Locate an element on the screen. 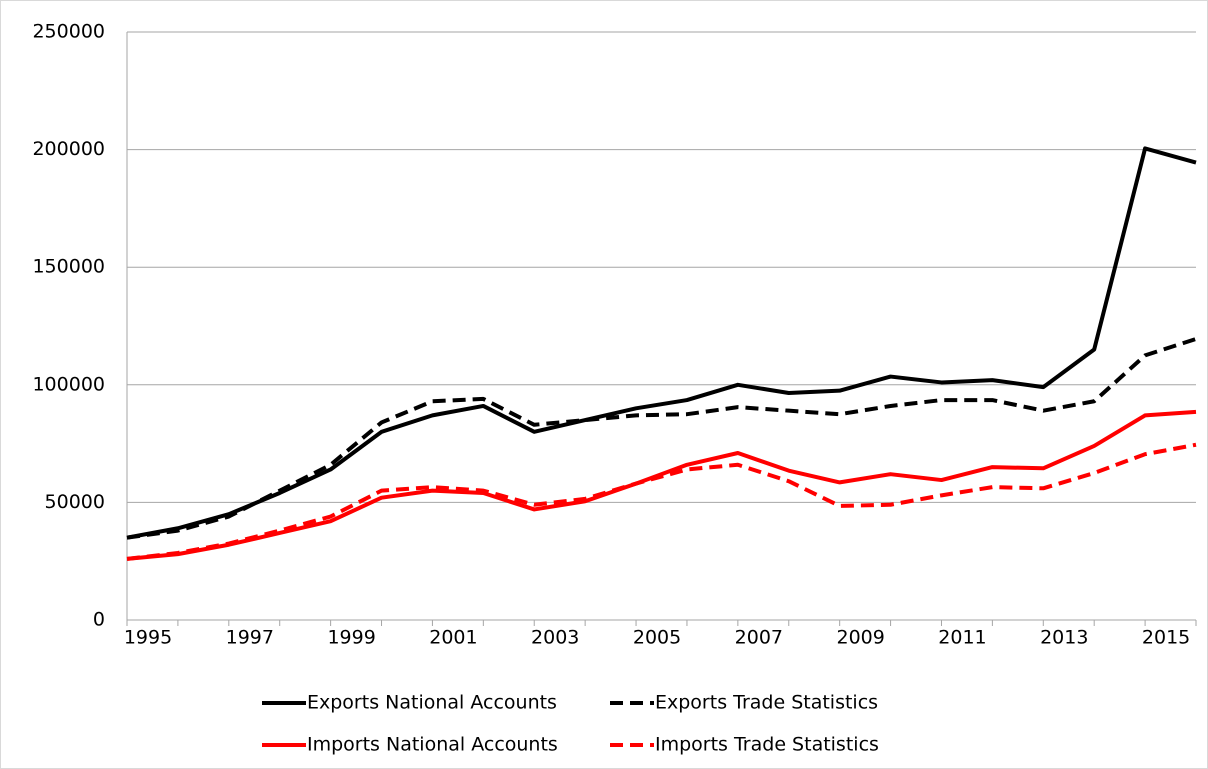 The width and height of the screenshot is (1208, 769). legend-label: Exports National Accounts is located at coordinates (432, 703).